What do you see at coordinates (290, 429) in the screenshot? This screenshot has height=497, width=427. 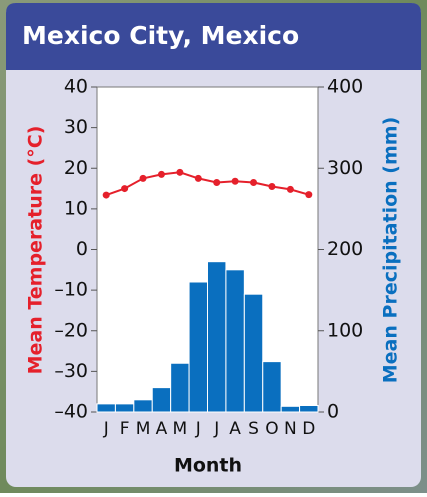 I see `x-tick-label: N` at bounding box center [290, 429].